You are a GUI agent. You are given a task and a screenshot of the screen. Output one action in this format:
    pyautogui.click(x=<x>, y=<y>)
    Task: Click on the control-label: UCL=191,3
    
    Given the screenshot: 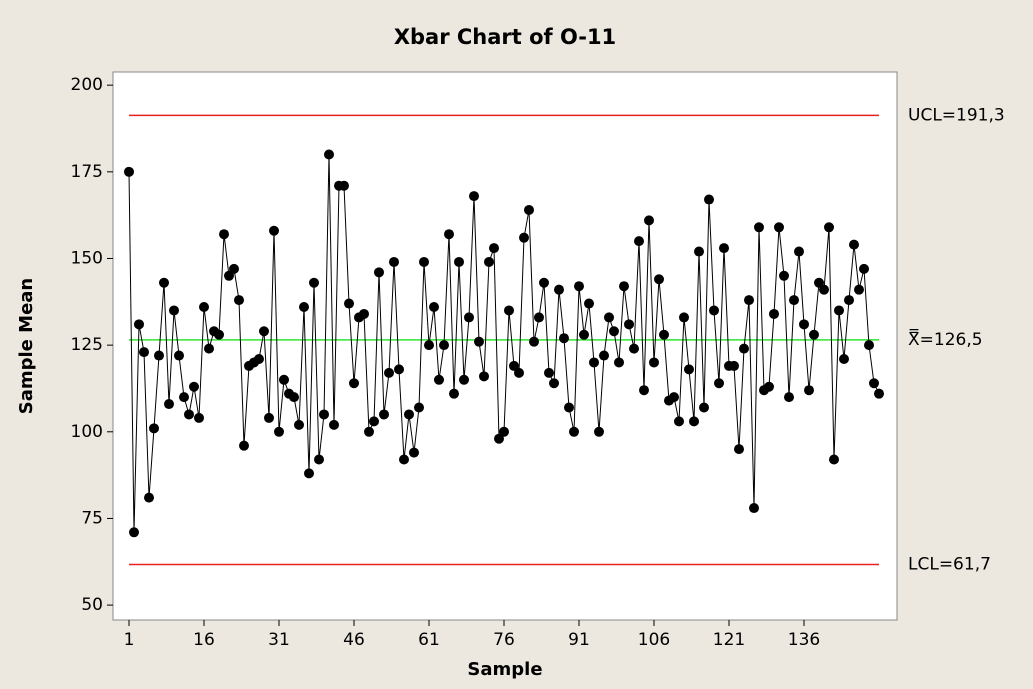 What is the action you would take?
    pyautogui.click(x=956, y=115)
    